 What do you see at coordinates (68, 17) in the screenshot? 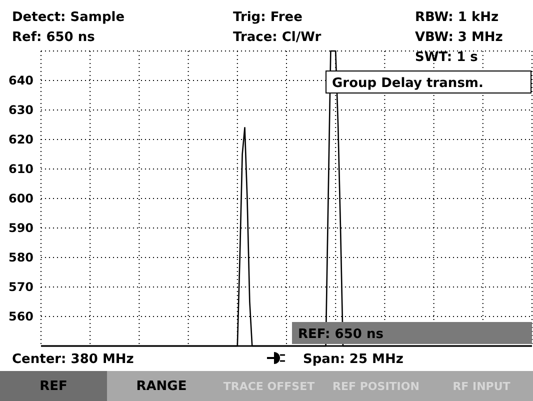
I see `text: Detect: Sample` at bounding box center [68, 17].